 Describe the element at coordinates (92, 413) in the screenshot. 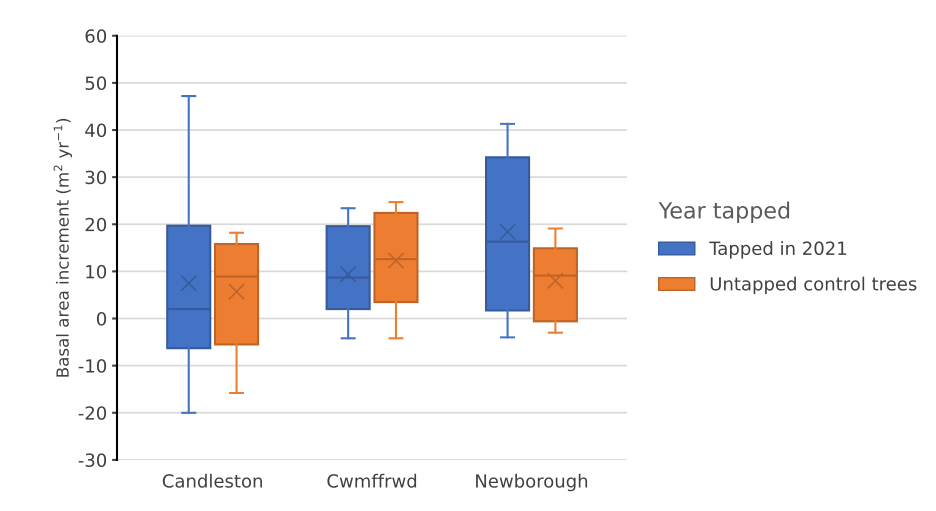

I see `y-tick-label: -20` at that location.